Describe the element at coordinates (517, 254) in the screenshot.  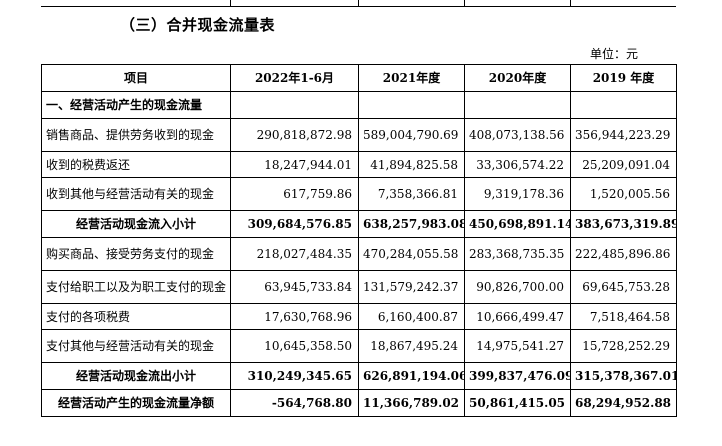
I see `row-value: 283,368,735.35` at that location.